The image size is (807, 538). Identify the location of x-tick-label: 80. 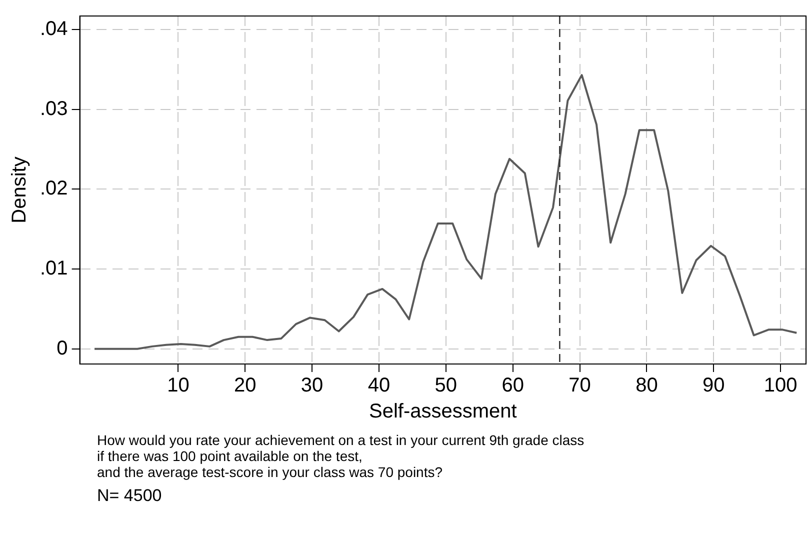
(647, 385).